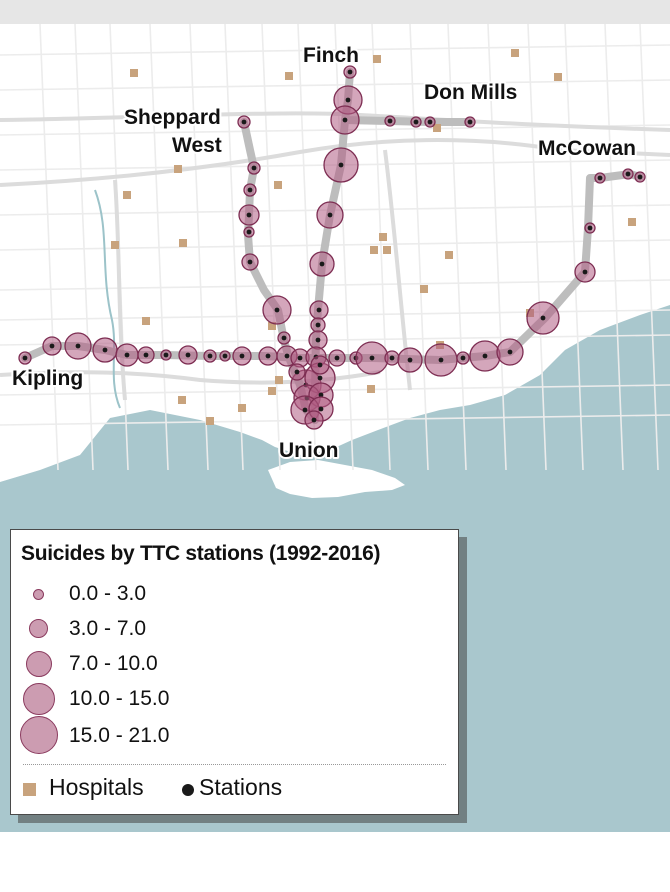 The height and width of the screenshot is (892, 670). Describe the element at coordinates (335, 12) in the screenshot. I see `map-top-band` at that location.